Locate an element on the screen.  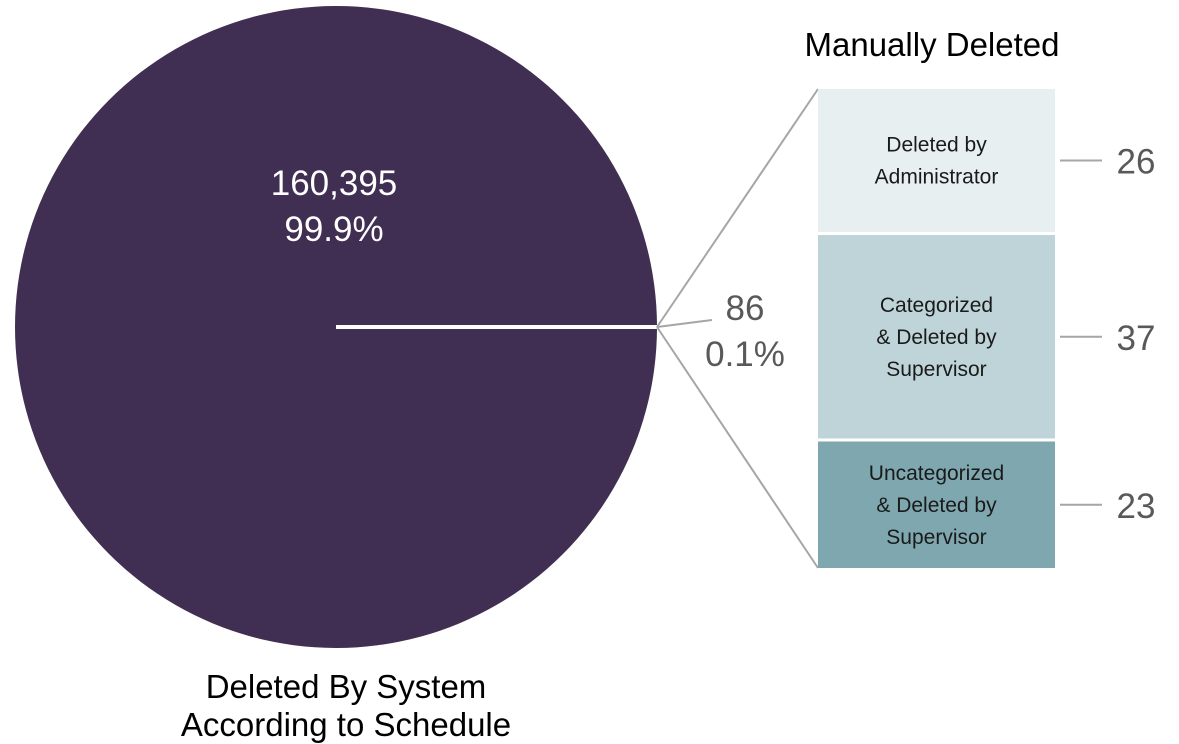
bar-segment-3-label: Uncategorized & Deleted by Supervisor is located at coordinates (936, 505).